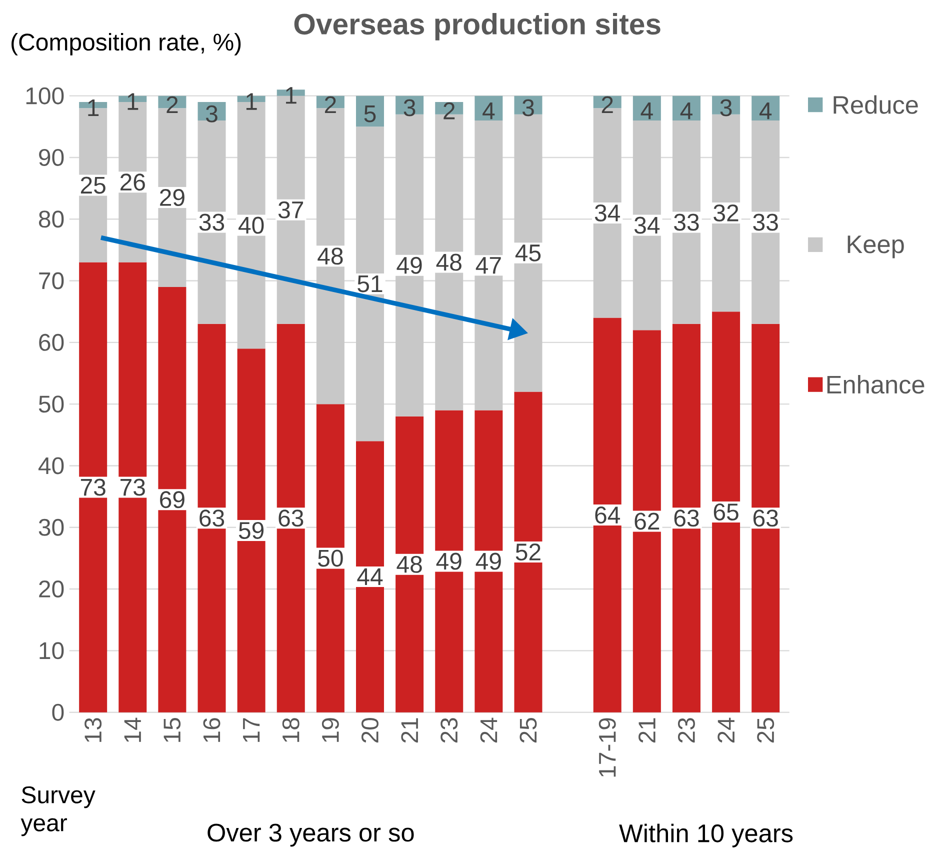 This screenshot has width=934, height=851. What do you see at coordinates (875, 384) in the screenshot?
I see `legend-label: Enhance` at bounding box center [875, 384].